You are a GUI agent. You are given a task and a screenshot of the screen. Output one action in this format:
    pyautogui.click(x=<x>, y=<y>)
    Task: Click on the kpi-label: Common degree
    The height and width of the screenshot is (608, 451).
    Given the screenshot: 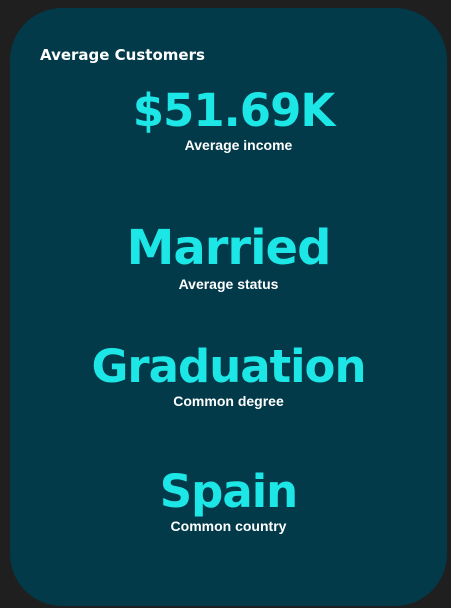 What is the action you would take?
    pyautogui.click(x=228, y=401)
    